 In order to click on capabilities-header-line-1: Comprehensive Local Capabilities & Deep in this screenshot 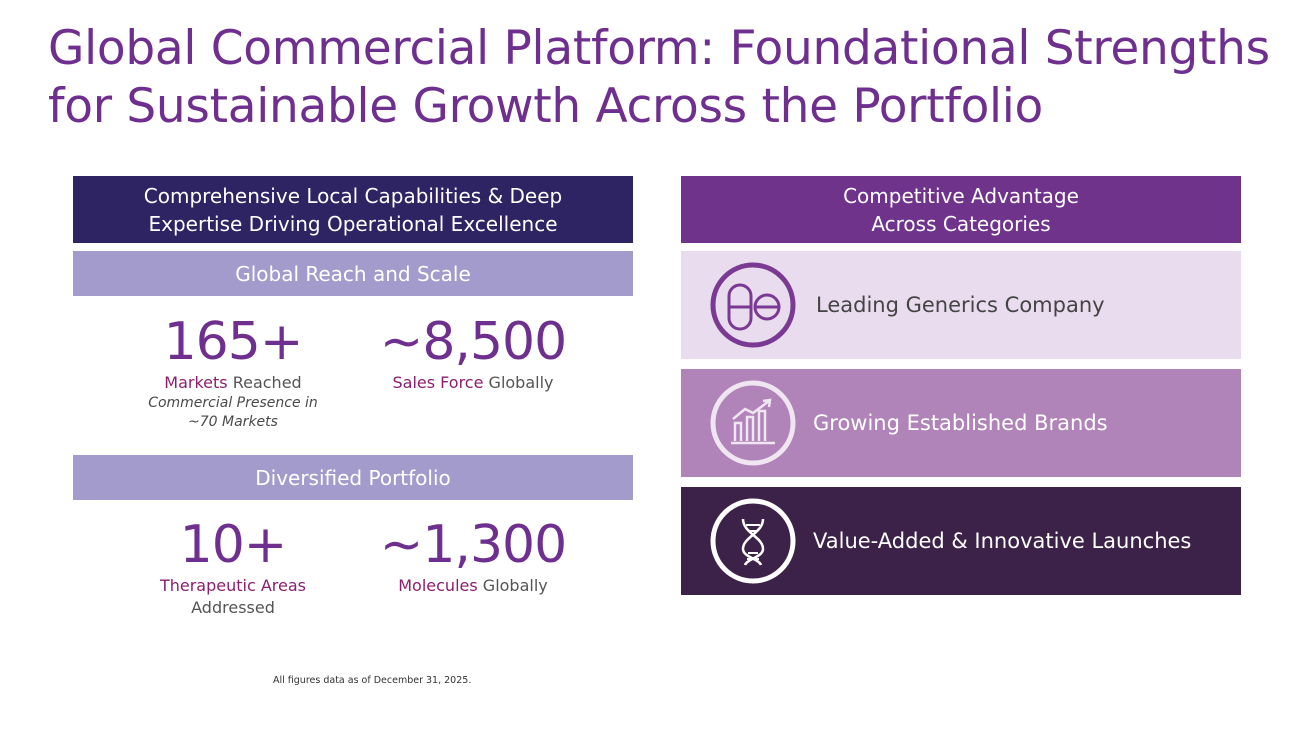, I will do `click(353, 195)`.